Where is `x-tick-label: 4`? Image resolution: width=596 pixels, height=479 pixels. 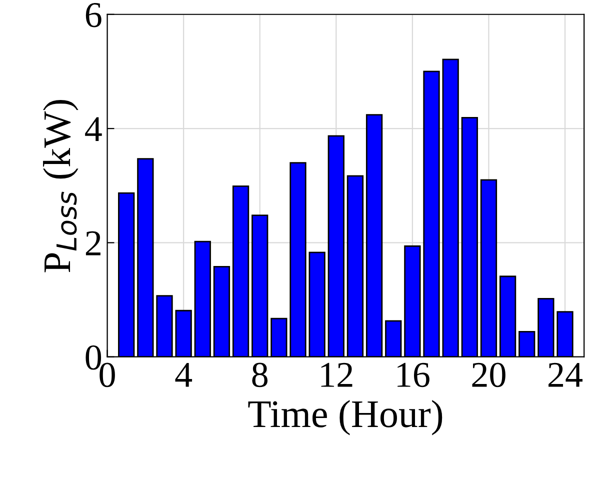 x-tick-label: 4 is located at coordinates (183, 375).